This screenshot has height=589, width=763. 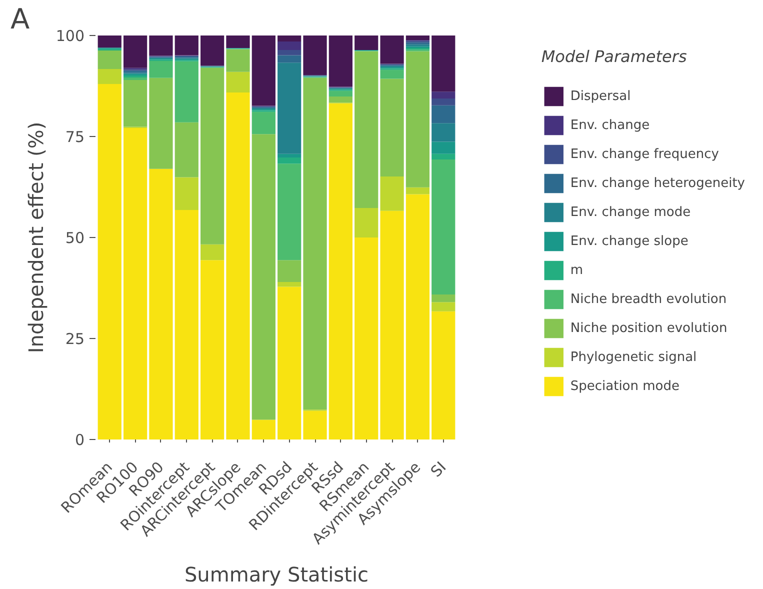 I want to click on y-axis-title: Independent effect (%), so click(x=36, y=238).